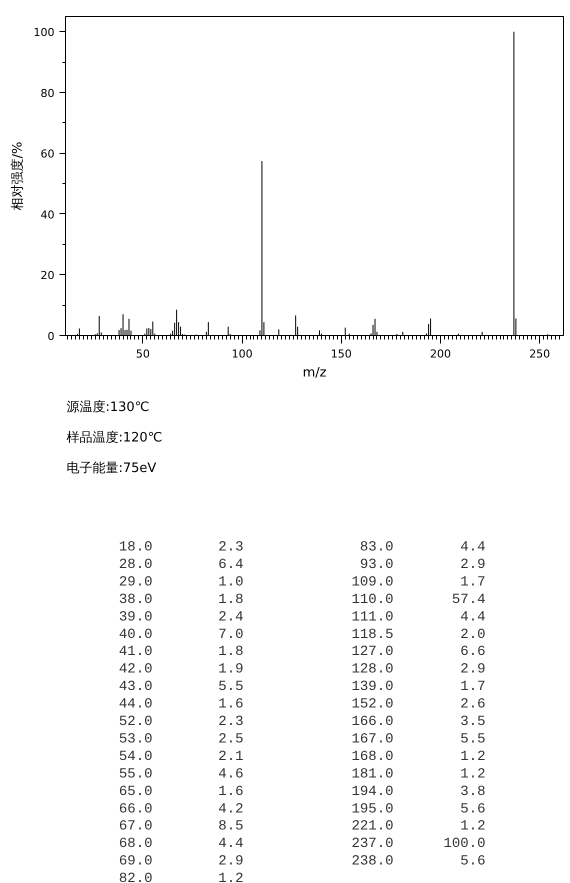  What do you see at coordinates (135, 792) in the screenshot?
I see `text: 65.0` at bounding box center [135, 792].